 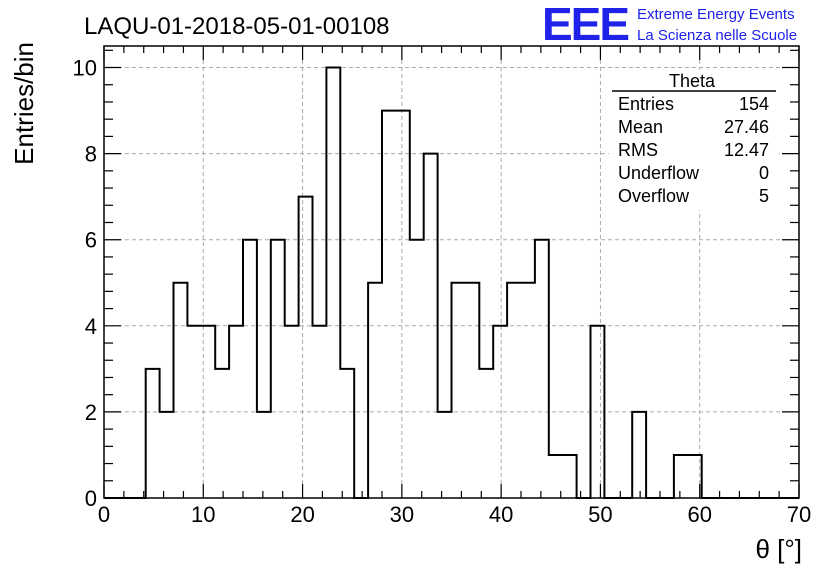 I want to click on y-tick-labels: 0 2 4 6 8 10, so click(x=85, y=283).